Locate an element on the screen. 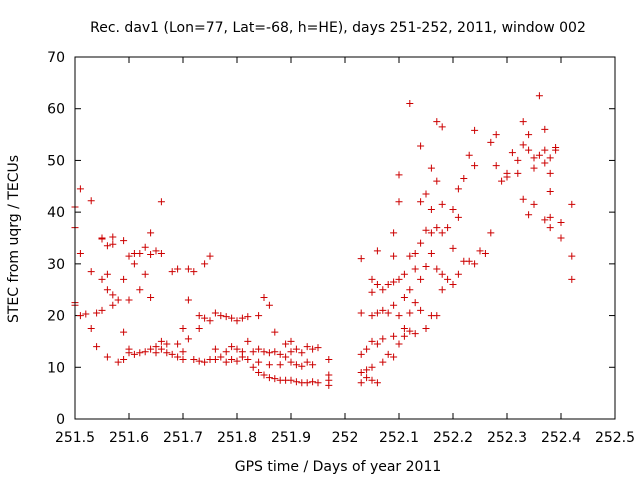 Image resolution: width=640 pixels, height=480 pixels. x-tick-label: 251.9 is located at coordinates (291, 438).